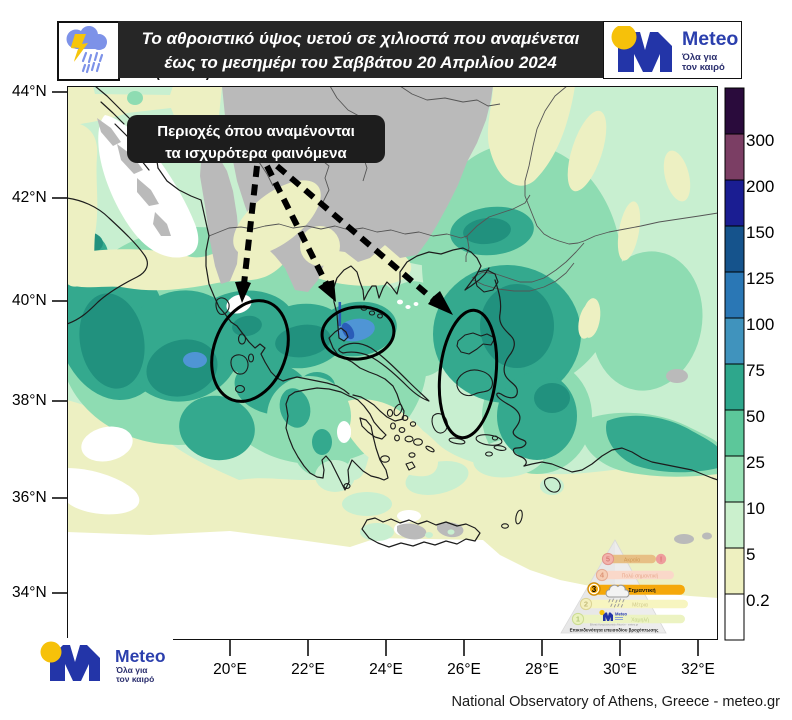 This screenshot has width=792, height=720. What do you see at coordinates (602, 575) in the screenshot?
I see `svg-text: 4` at bounding box center [602, 575].